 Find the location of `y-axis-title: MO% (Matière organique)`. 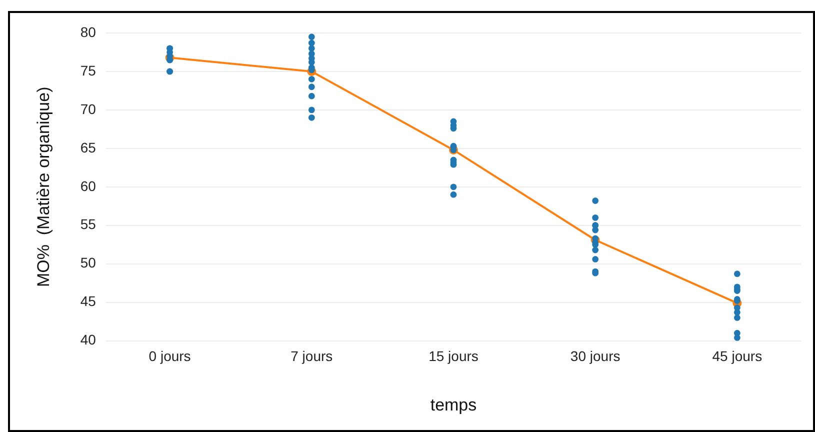

y-axis-title: MO% (Matière organique) is located at coordinates (43, 187).